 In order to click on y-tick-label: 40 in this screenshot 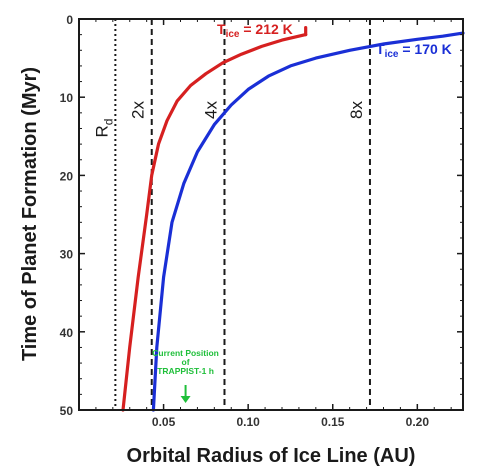, I will do `click(67, 333)`.